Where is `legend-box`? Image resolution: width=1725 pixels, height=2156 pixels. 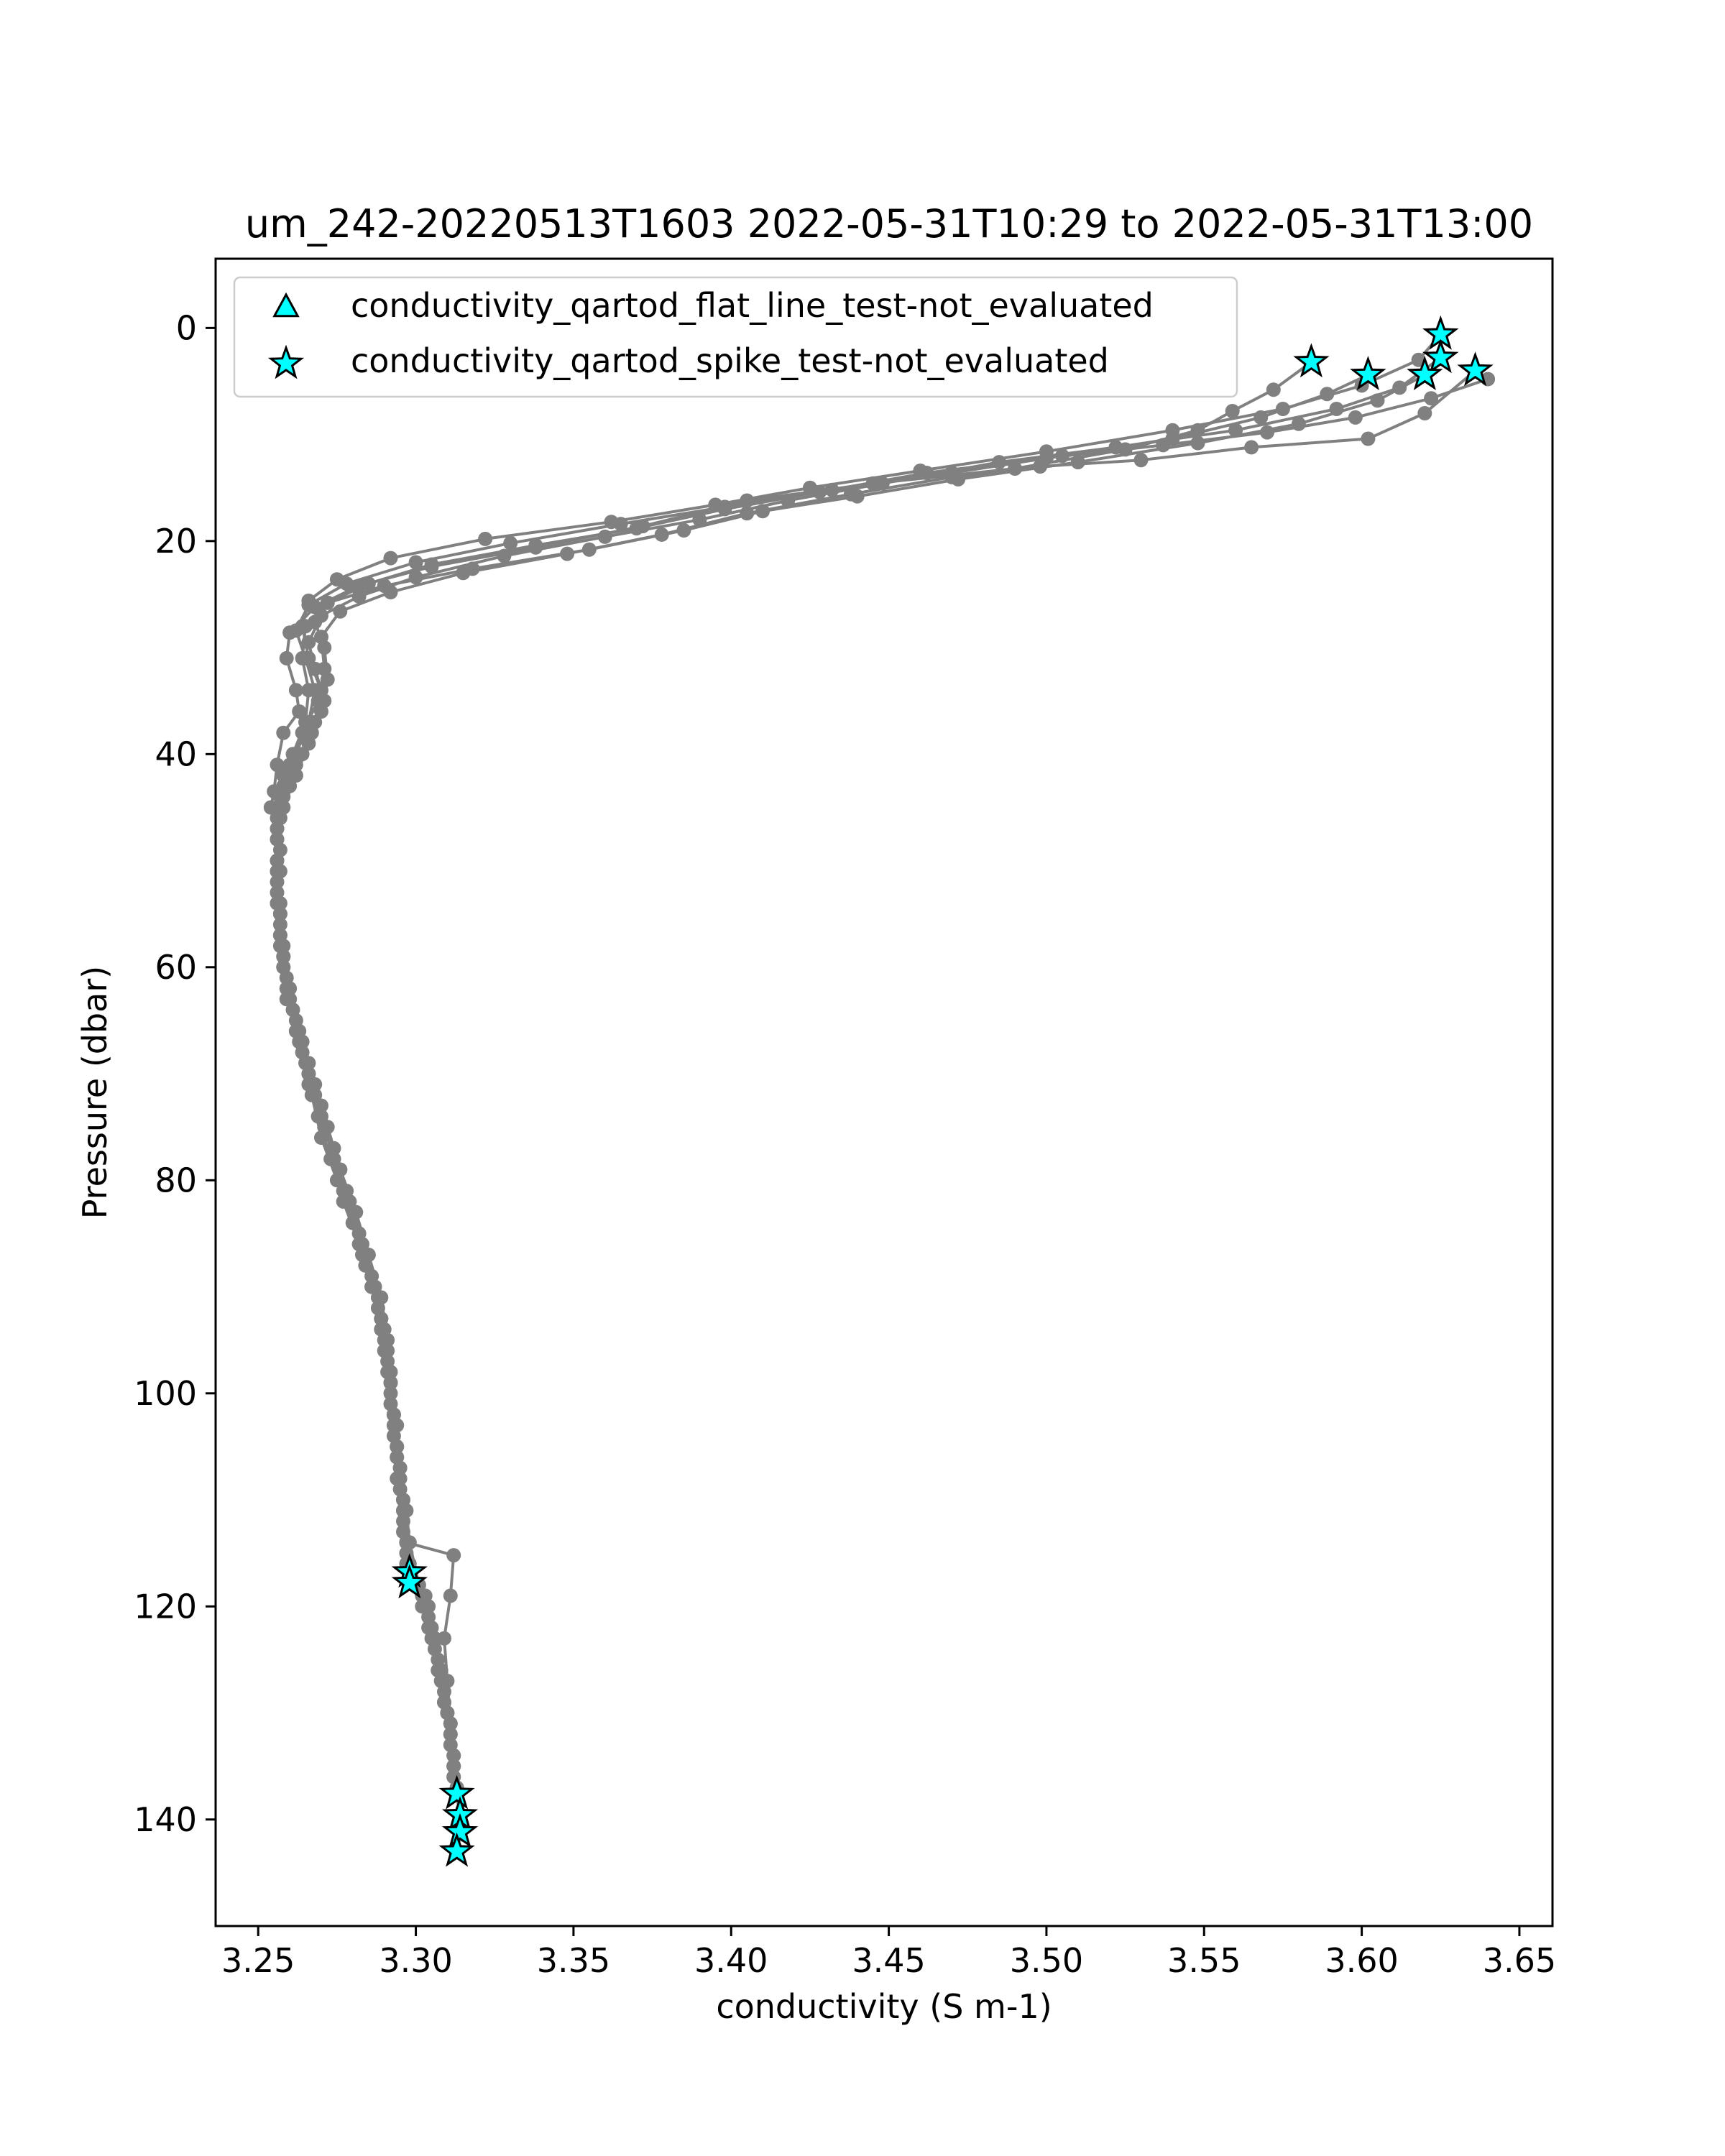
legend-box is located at coordinates (735, 337).